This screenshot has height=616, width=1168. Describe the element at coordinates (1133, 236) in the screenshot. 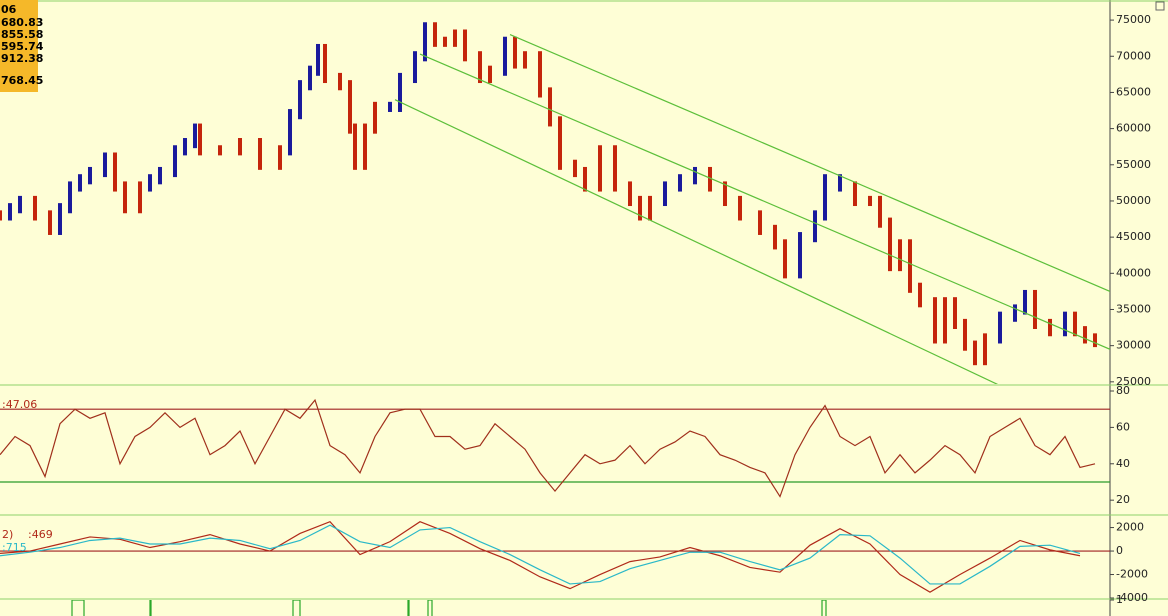

I see `y-tick-label: 45000` at that location.